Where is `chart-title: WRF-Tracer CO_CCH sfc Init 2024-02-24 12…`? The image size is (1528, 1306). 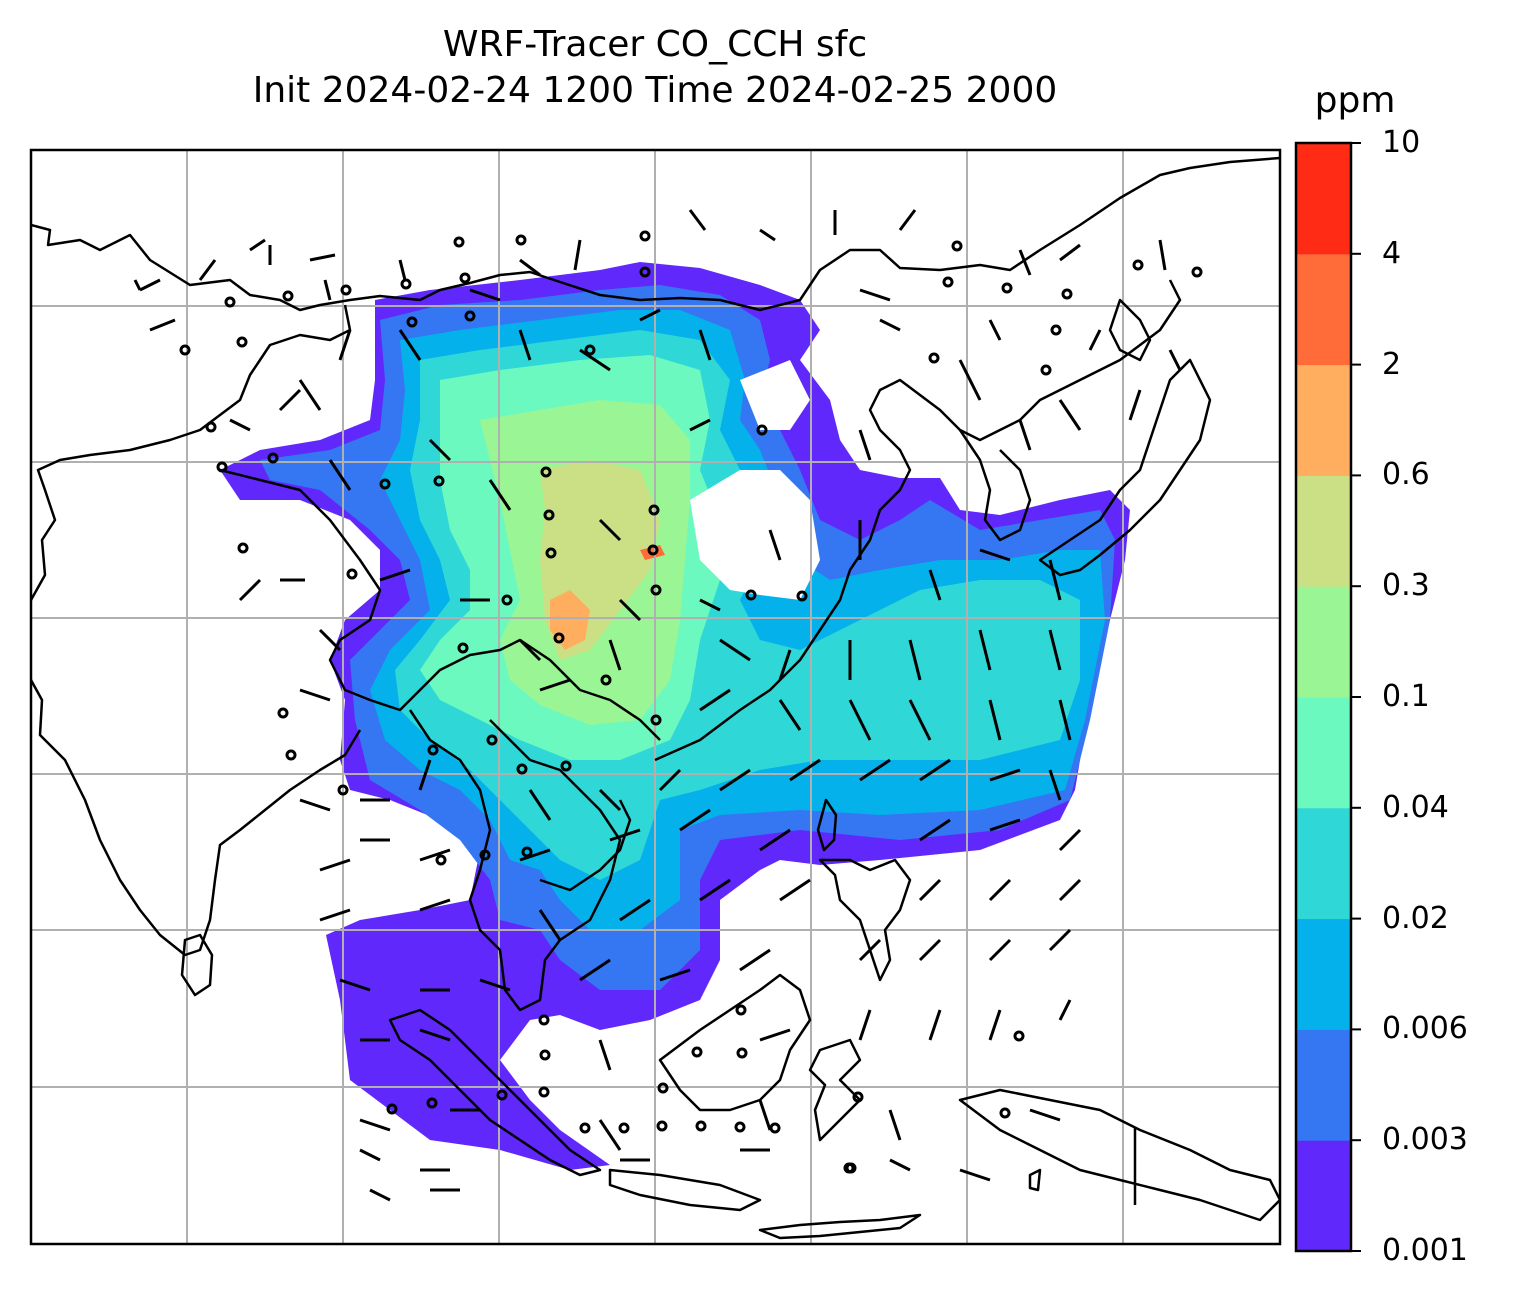 chart-title: WRF-Tracer CO_CCH sfc Init 2024-02-24 12… is located at coordinates (655, 68).